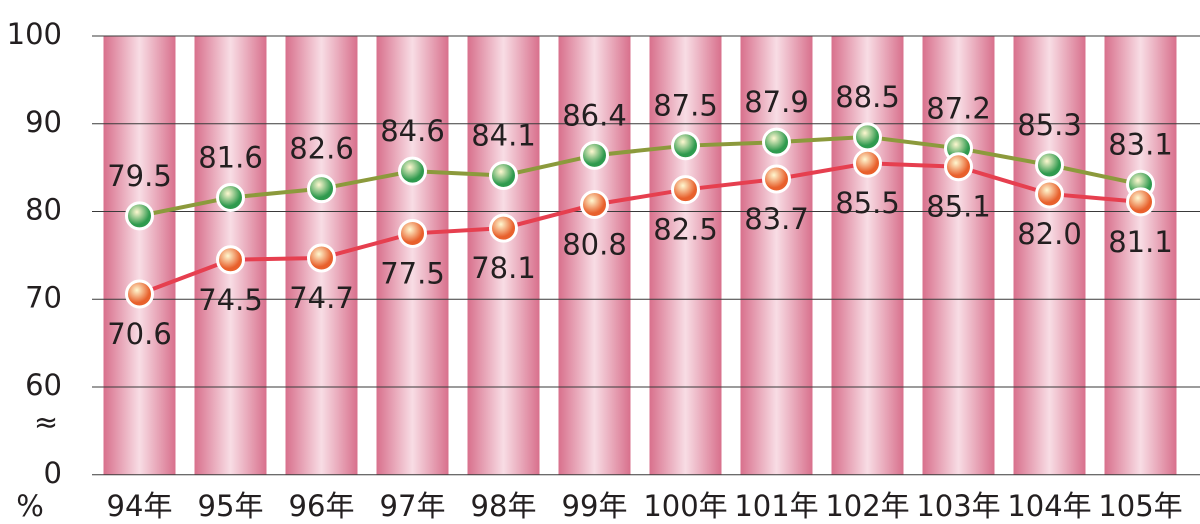  What do you see at coordinates (867, 203) in the screenshot?
I see `data-label: 85.5` at bounding box center [867, 203].